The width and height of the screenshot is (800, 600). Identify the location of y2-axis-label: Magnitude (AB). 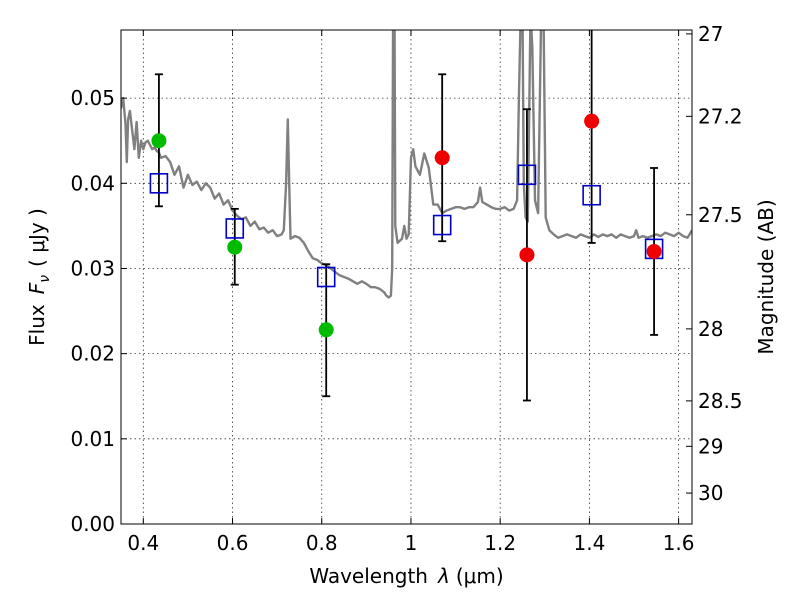
(766, 276).